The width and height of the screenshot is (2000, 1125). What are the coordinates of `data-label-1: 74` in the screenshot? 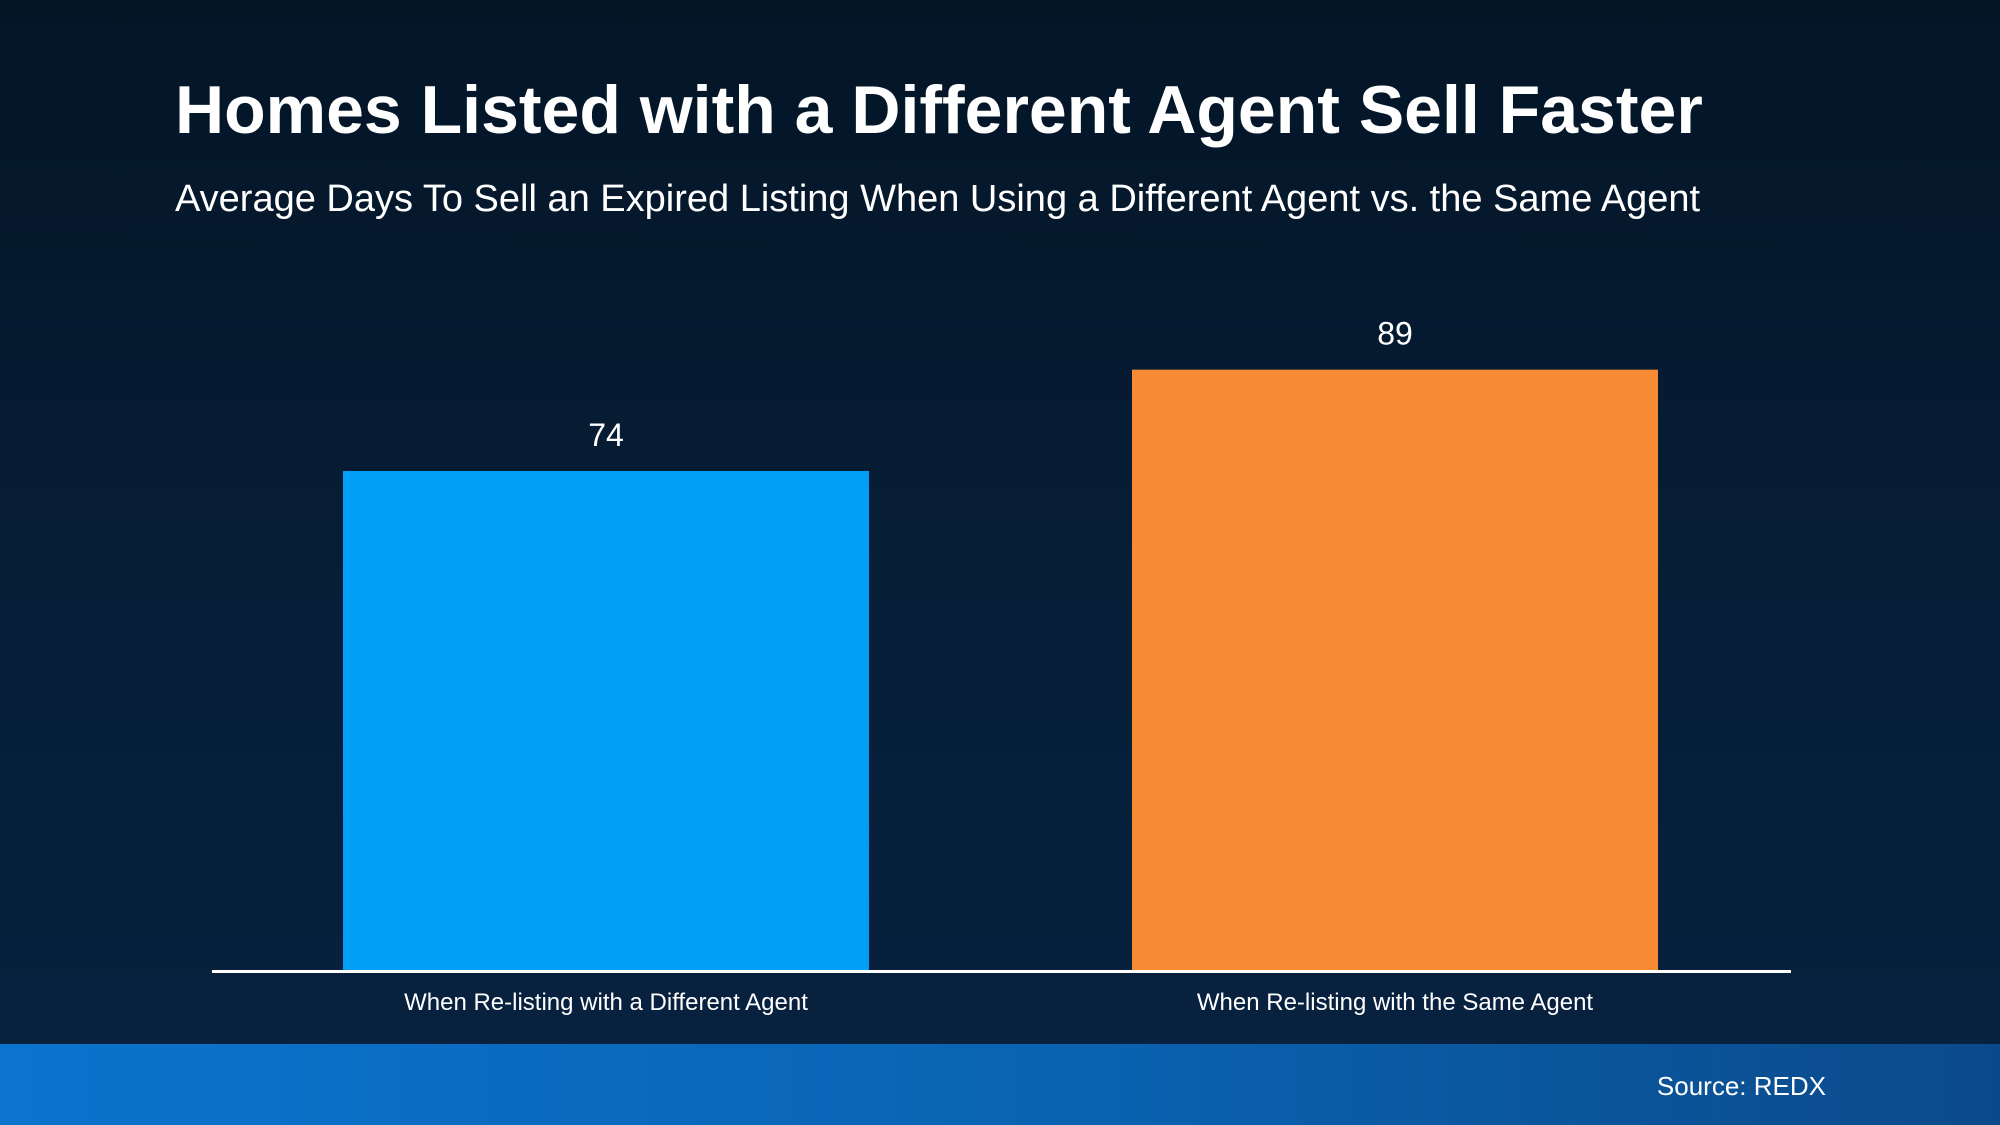 It's located at (606, 435).